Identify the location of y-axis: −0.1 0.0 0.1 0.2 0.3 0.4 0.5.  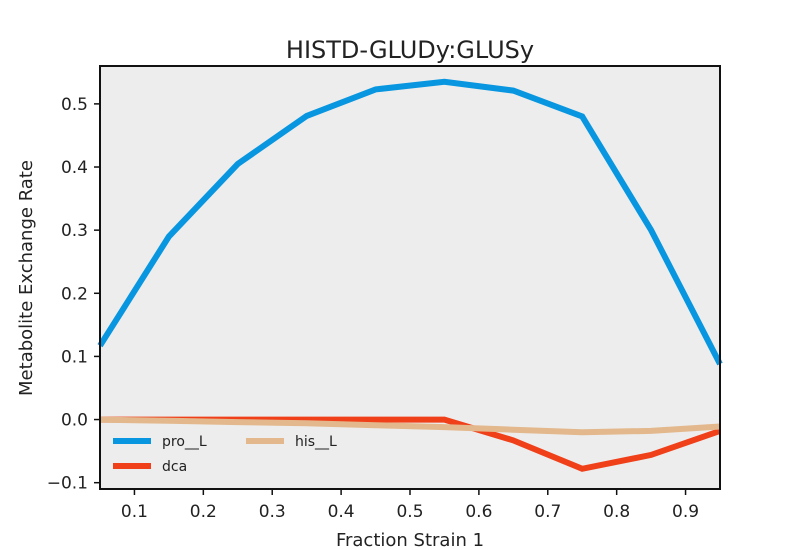
(73, 294).